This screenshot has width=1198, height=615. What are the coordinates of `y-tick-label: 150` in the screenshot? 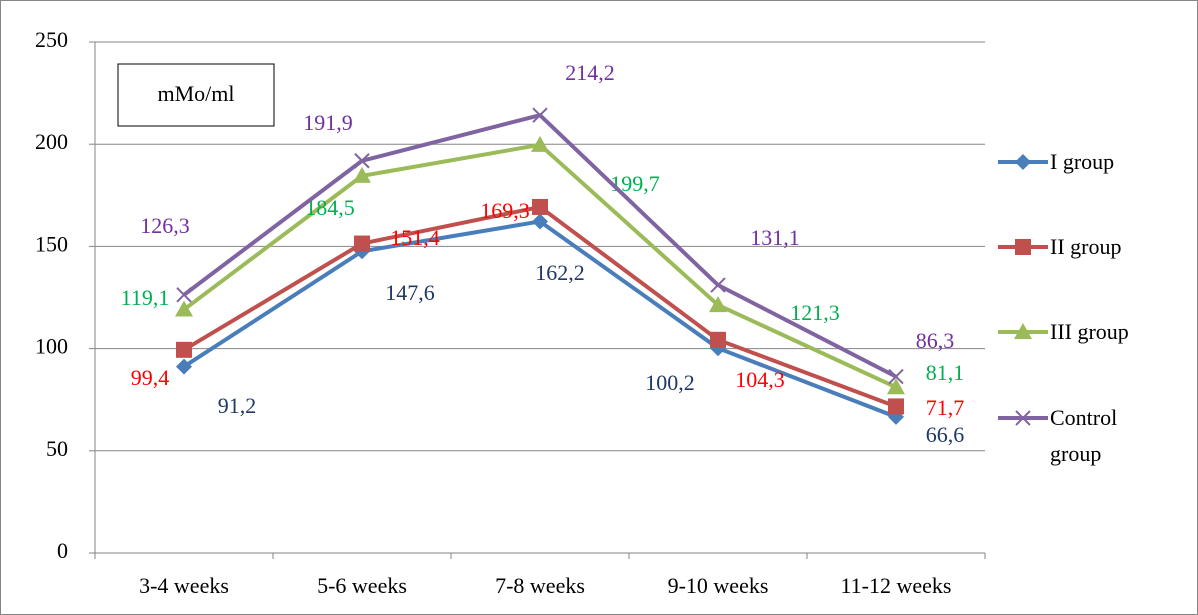 It's located at (51, 243).